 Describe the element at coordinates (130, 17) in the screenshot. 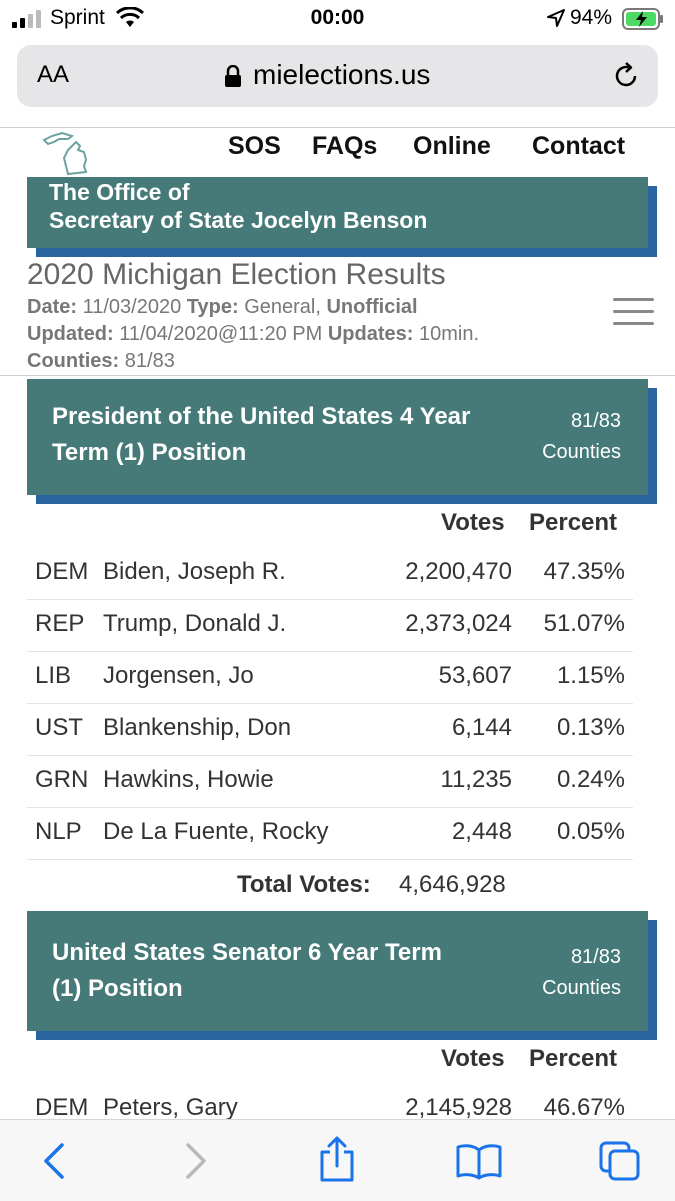

I see `wifi-icon` at that location.